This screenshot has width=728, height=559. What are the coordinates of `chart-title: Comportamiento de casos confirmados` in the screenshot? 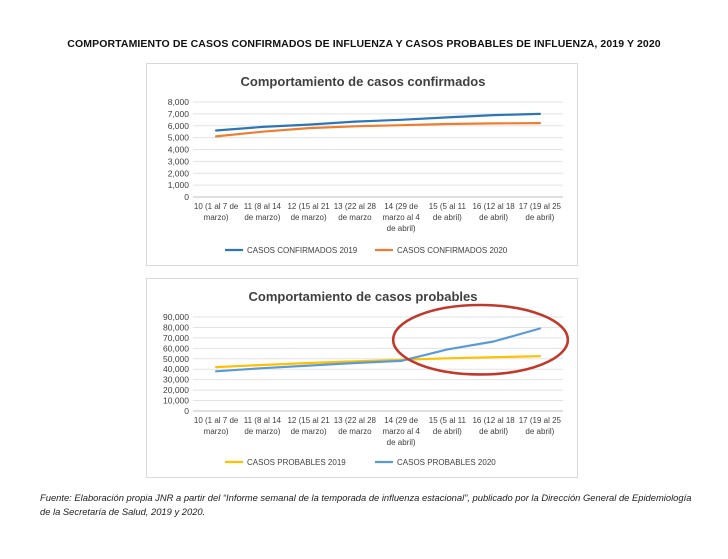 It's located at (363, 81).